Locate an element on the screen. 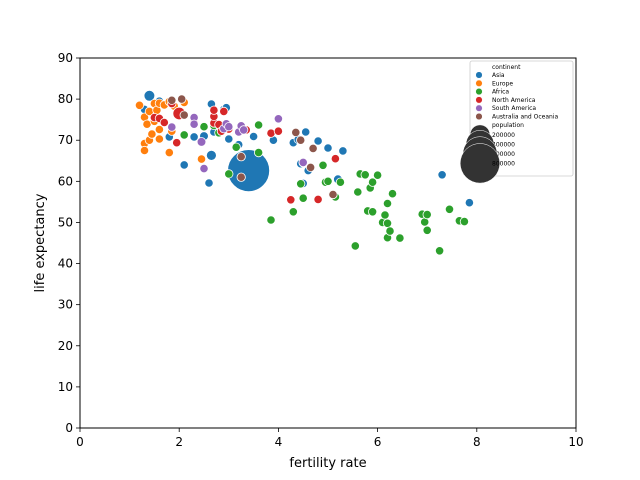 The image size is (640, 480). y-axis-ticks: 0 10 20 30 40 50 60 70 80 90 is located at coordinates (69, 243).